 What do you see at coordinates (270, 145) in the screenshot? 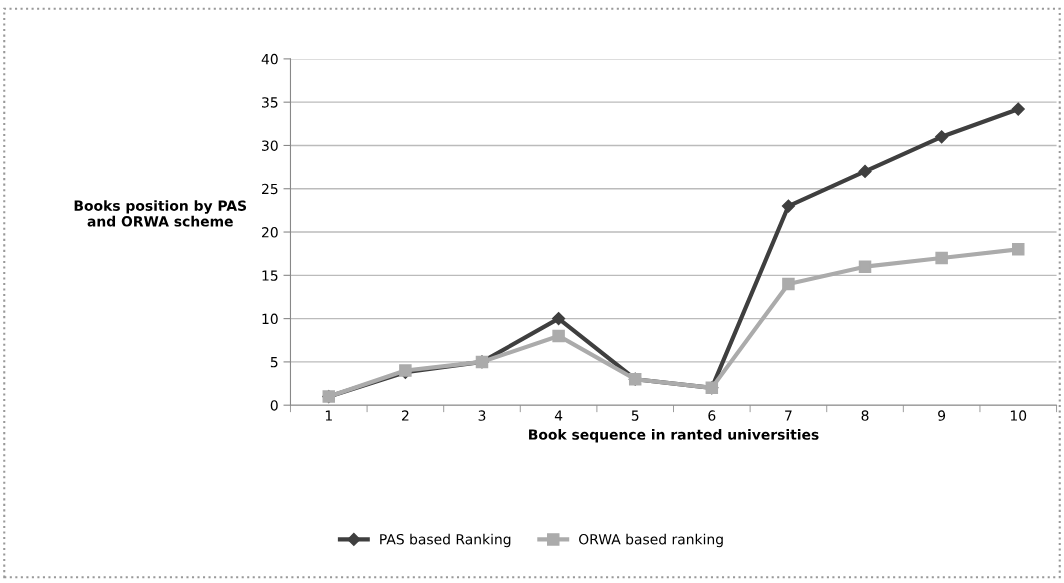
I see `y-tick-label: 30` at bounding box center [270, 145].